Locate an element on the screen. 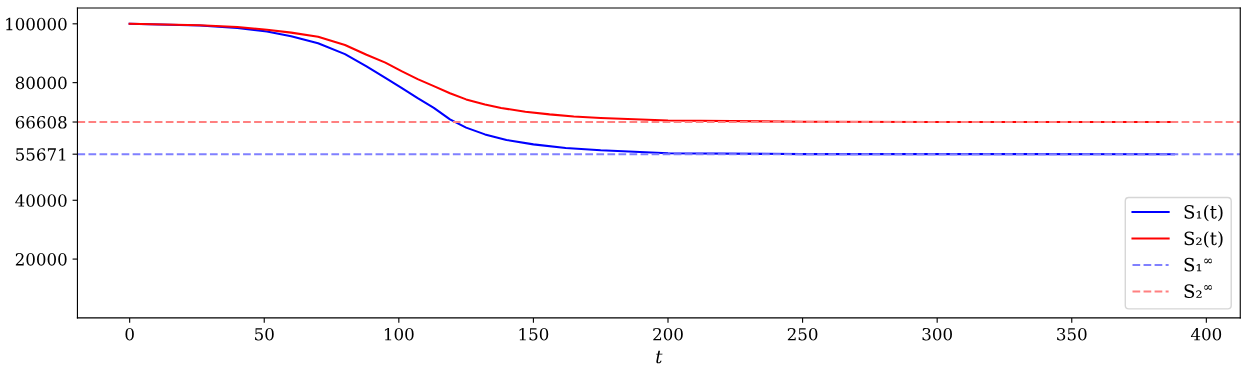  x-tick-label: 350 is located at coordinates (1072, 334).